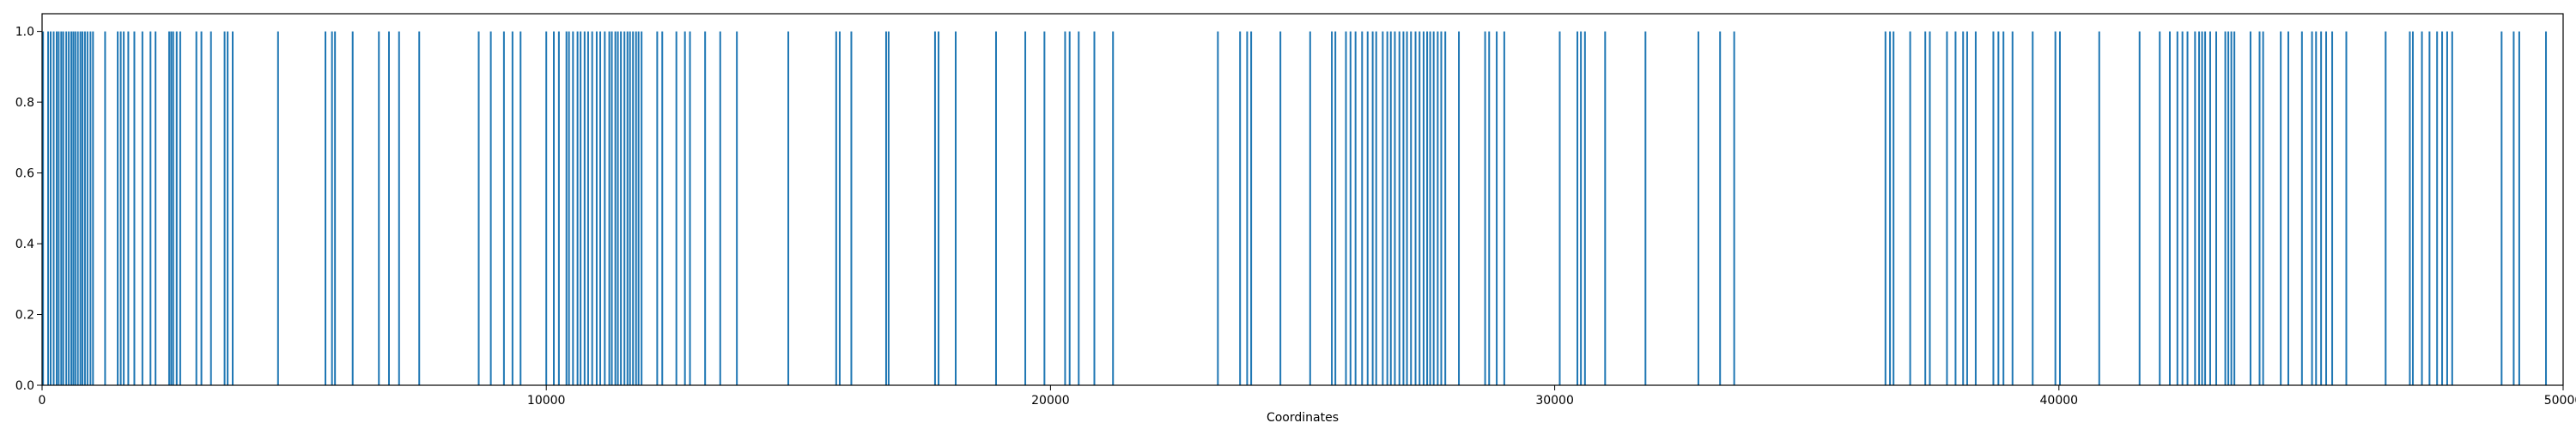 The height and width of the screenshot is (429, 2576). Describe the element at coordinates (25, 103) in the screenshot. I see `y-tick-label: 0.8` at that location.